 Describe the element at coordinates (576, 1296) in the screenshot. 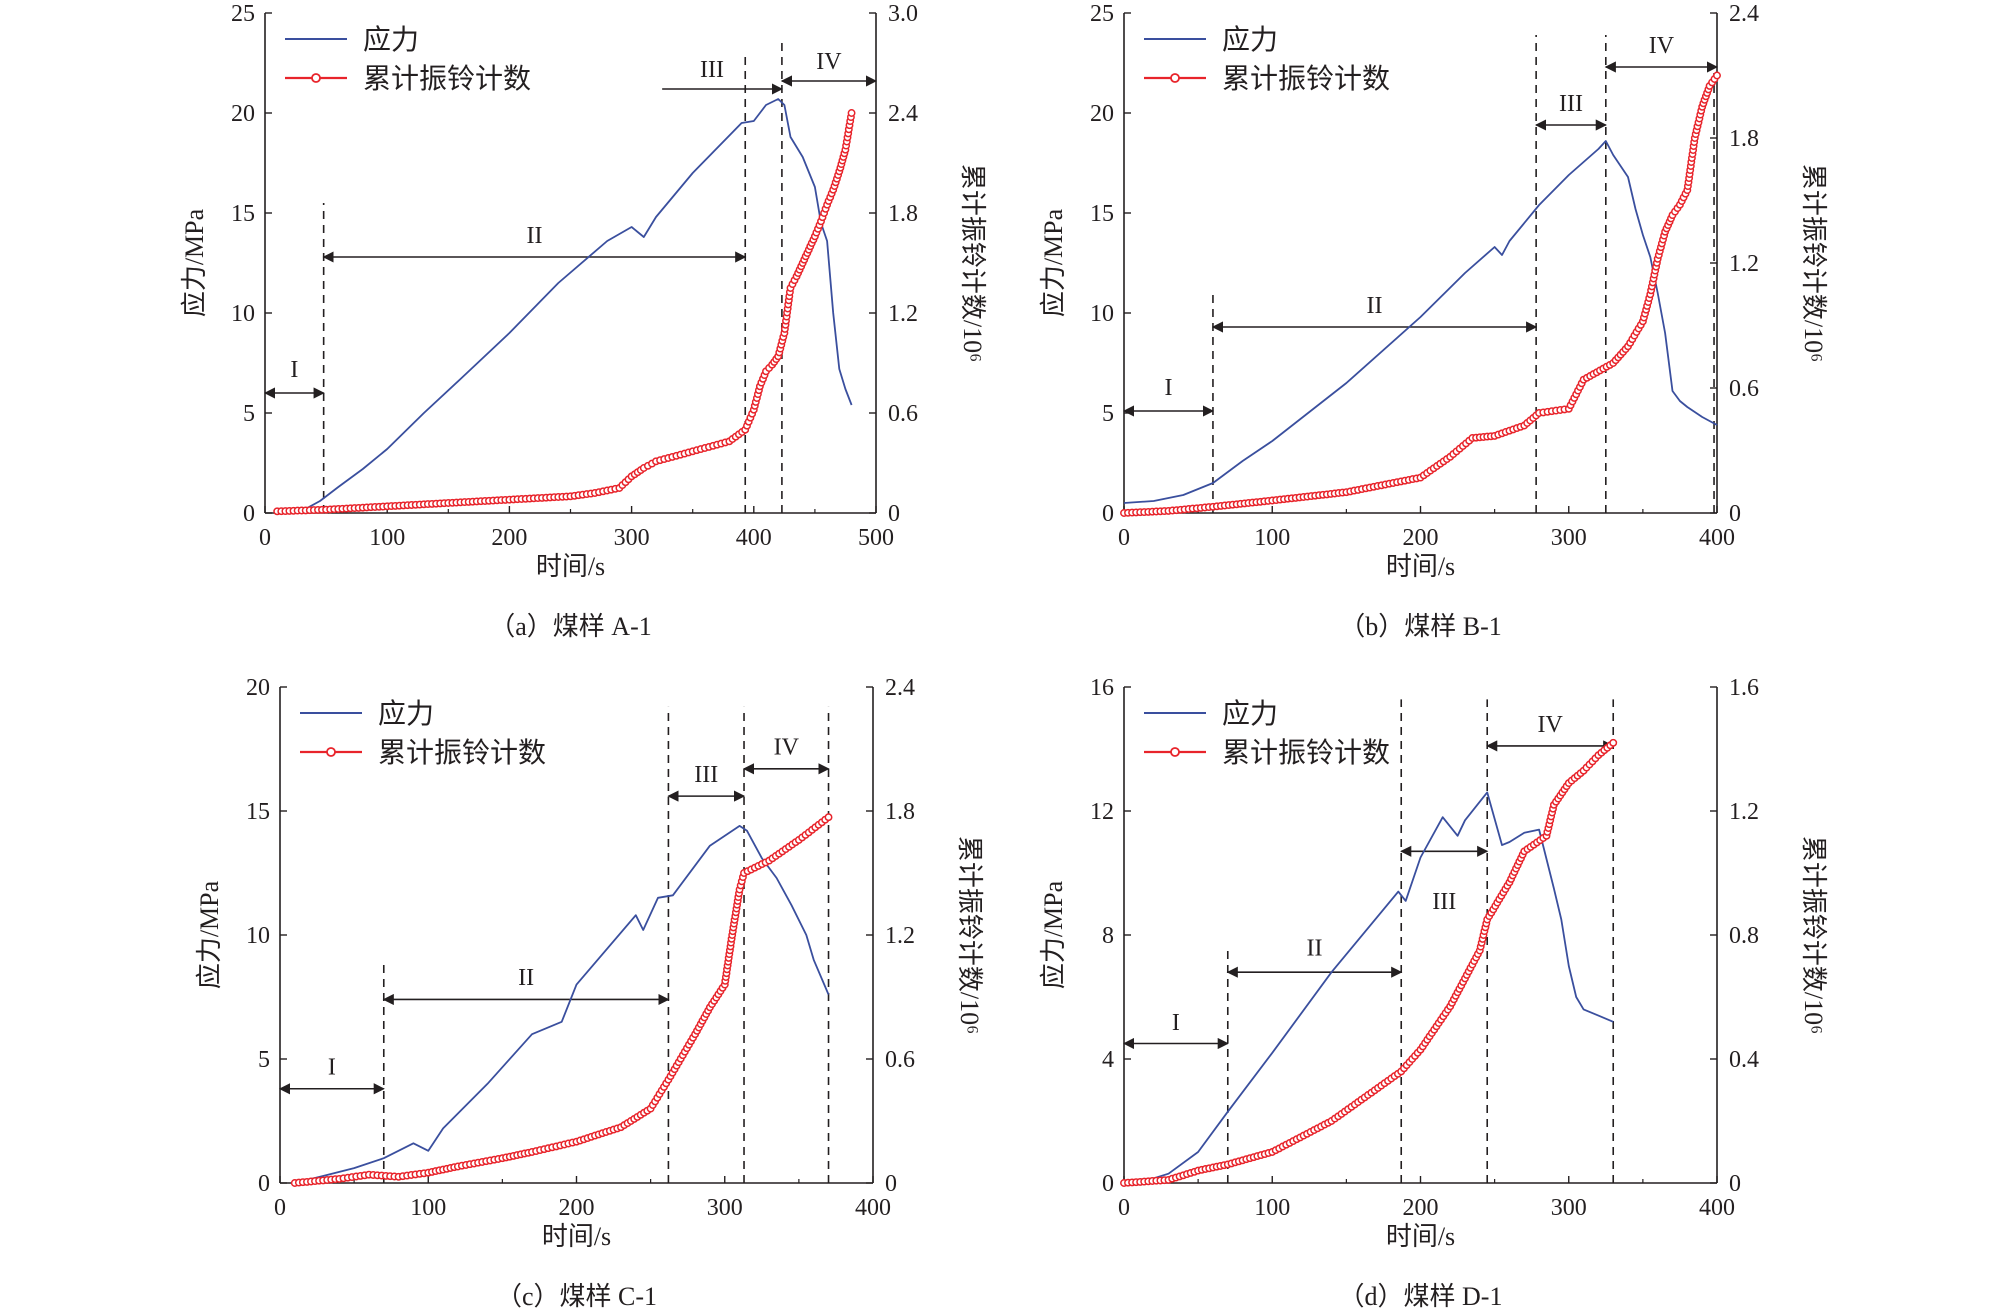

I see `panel-caption: （c）煤样 C-1` at that location.